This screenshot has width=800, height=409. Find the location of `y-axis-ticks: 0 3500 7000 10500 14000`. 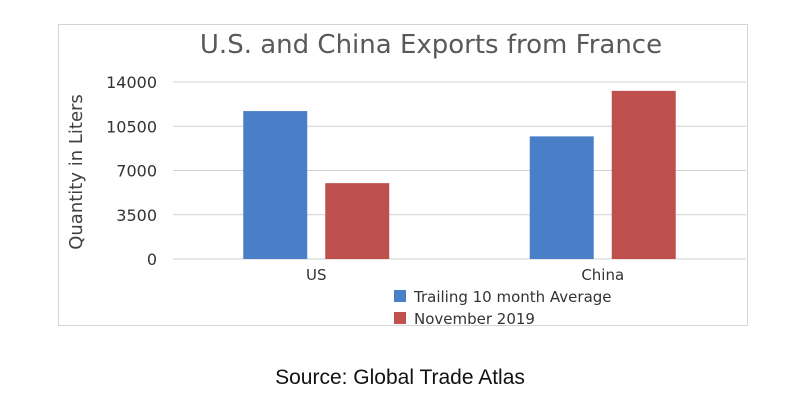

y-axis-ticks: 0 3500 7000 10500 14000 is located at coordinates (131, 171).